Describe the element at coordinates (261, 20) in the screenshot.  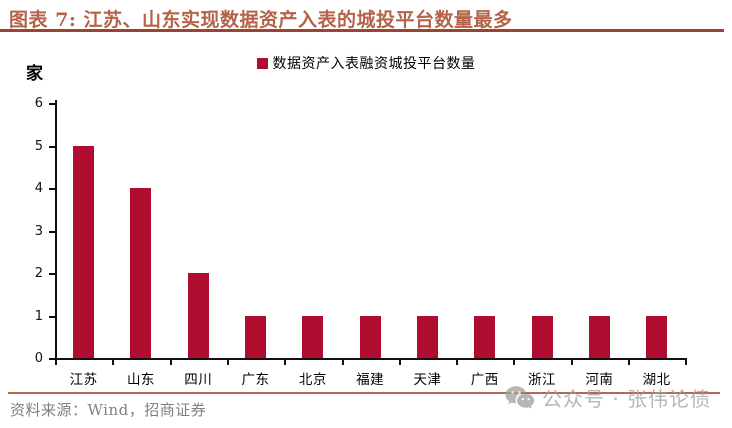
I see `figure-title: 图表 7: 江苏、山东实现数据资产入表的城投平台数量最多` at that location.